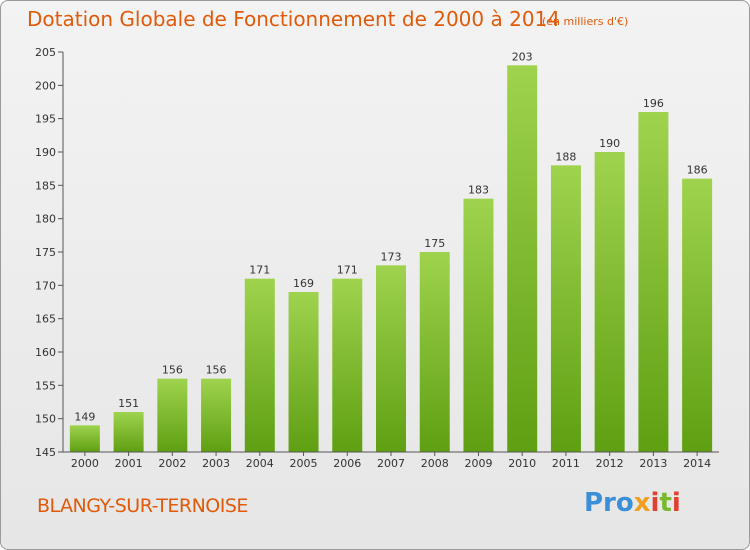 The height and width of the screenshot is (550, 750). Describe the element at coordinates (45, 152) in the screenshot. I see `y-tick-label: 190` at that location.